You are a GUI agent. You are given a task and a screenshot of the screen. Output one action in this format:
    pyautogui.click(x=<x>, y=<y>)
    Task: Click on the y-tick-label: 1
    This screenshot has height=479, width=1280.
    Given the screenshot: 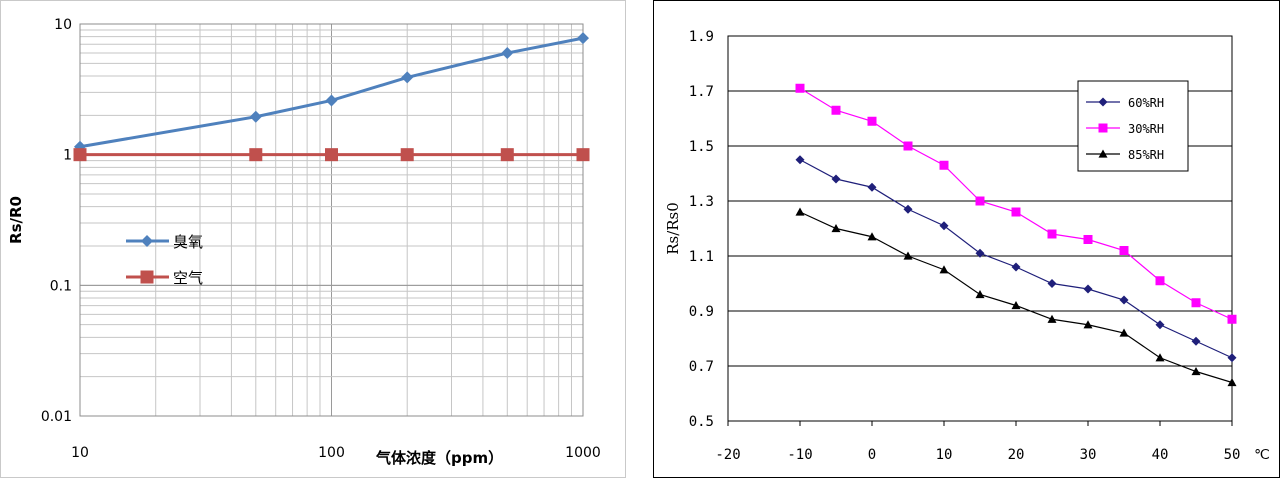 What is the action you would take?
    pyautogui.click(x=67, y=156)
    